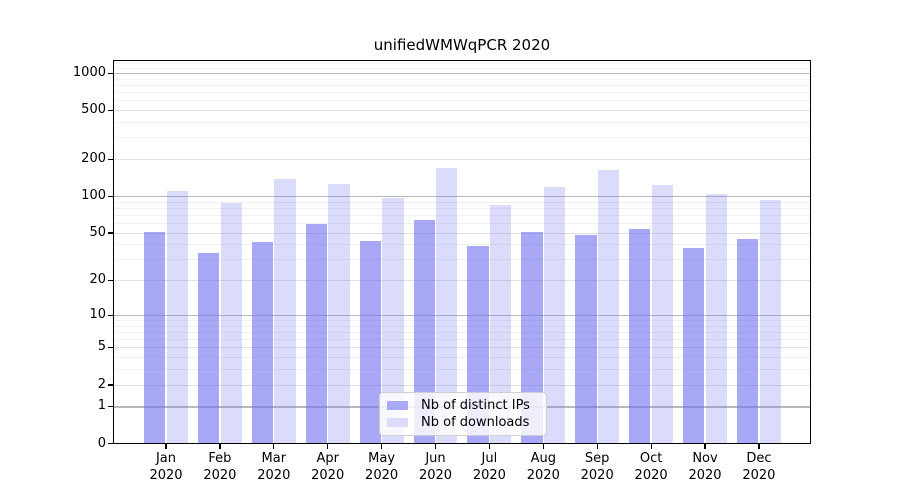  I want to click on bar-downloads-sep, so click(608, 307).